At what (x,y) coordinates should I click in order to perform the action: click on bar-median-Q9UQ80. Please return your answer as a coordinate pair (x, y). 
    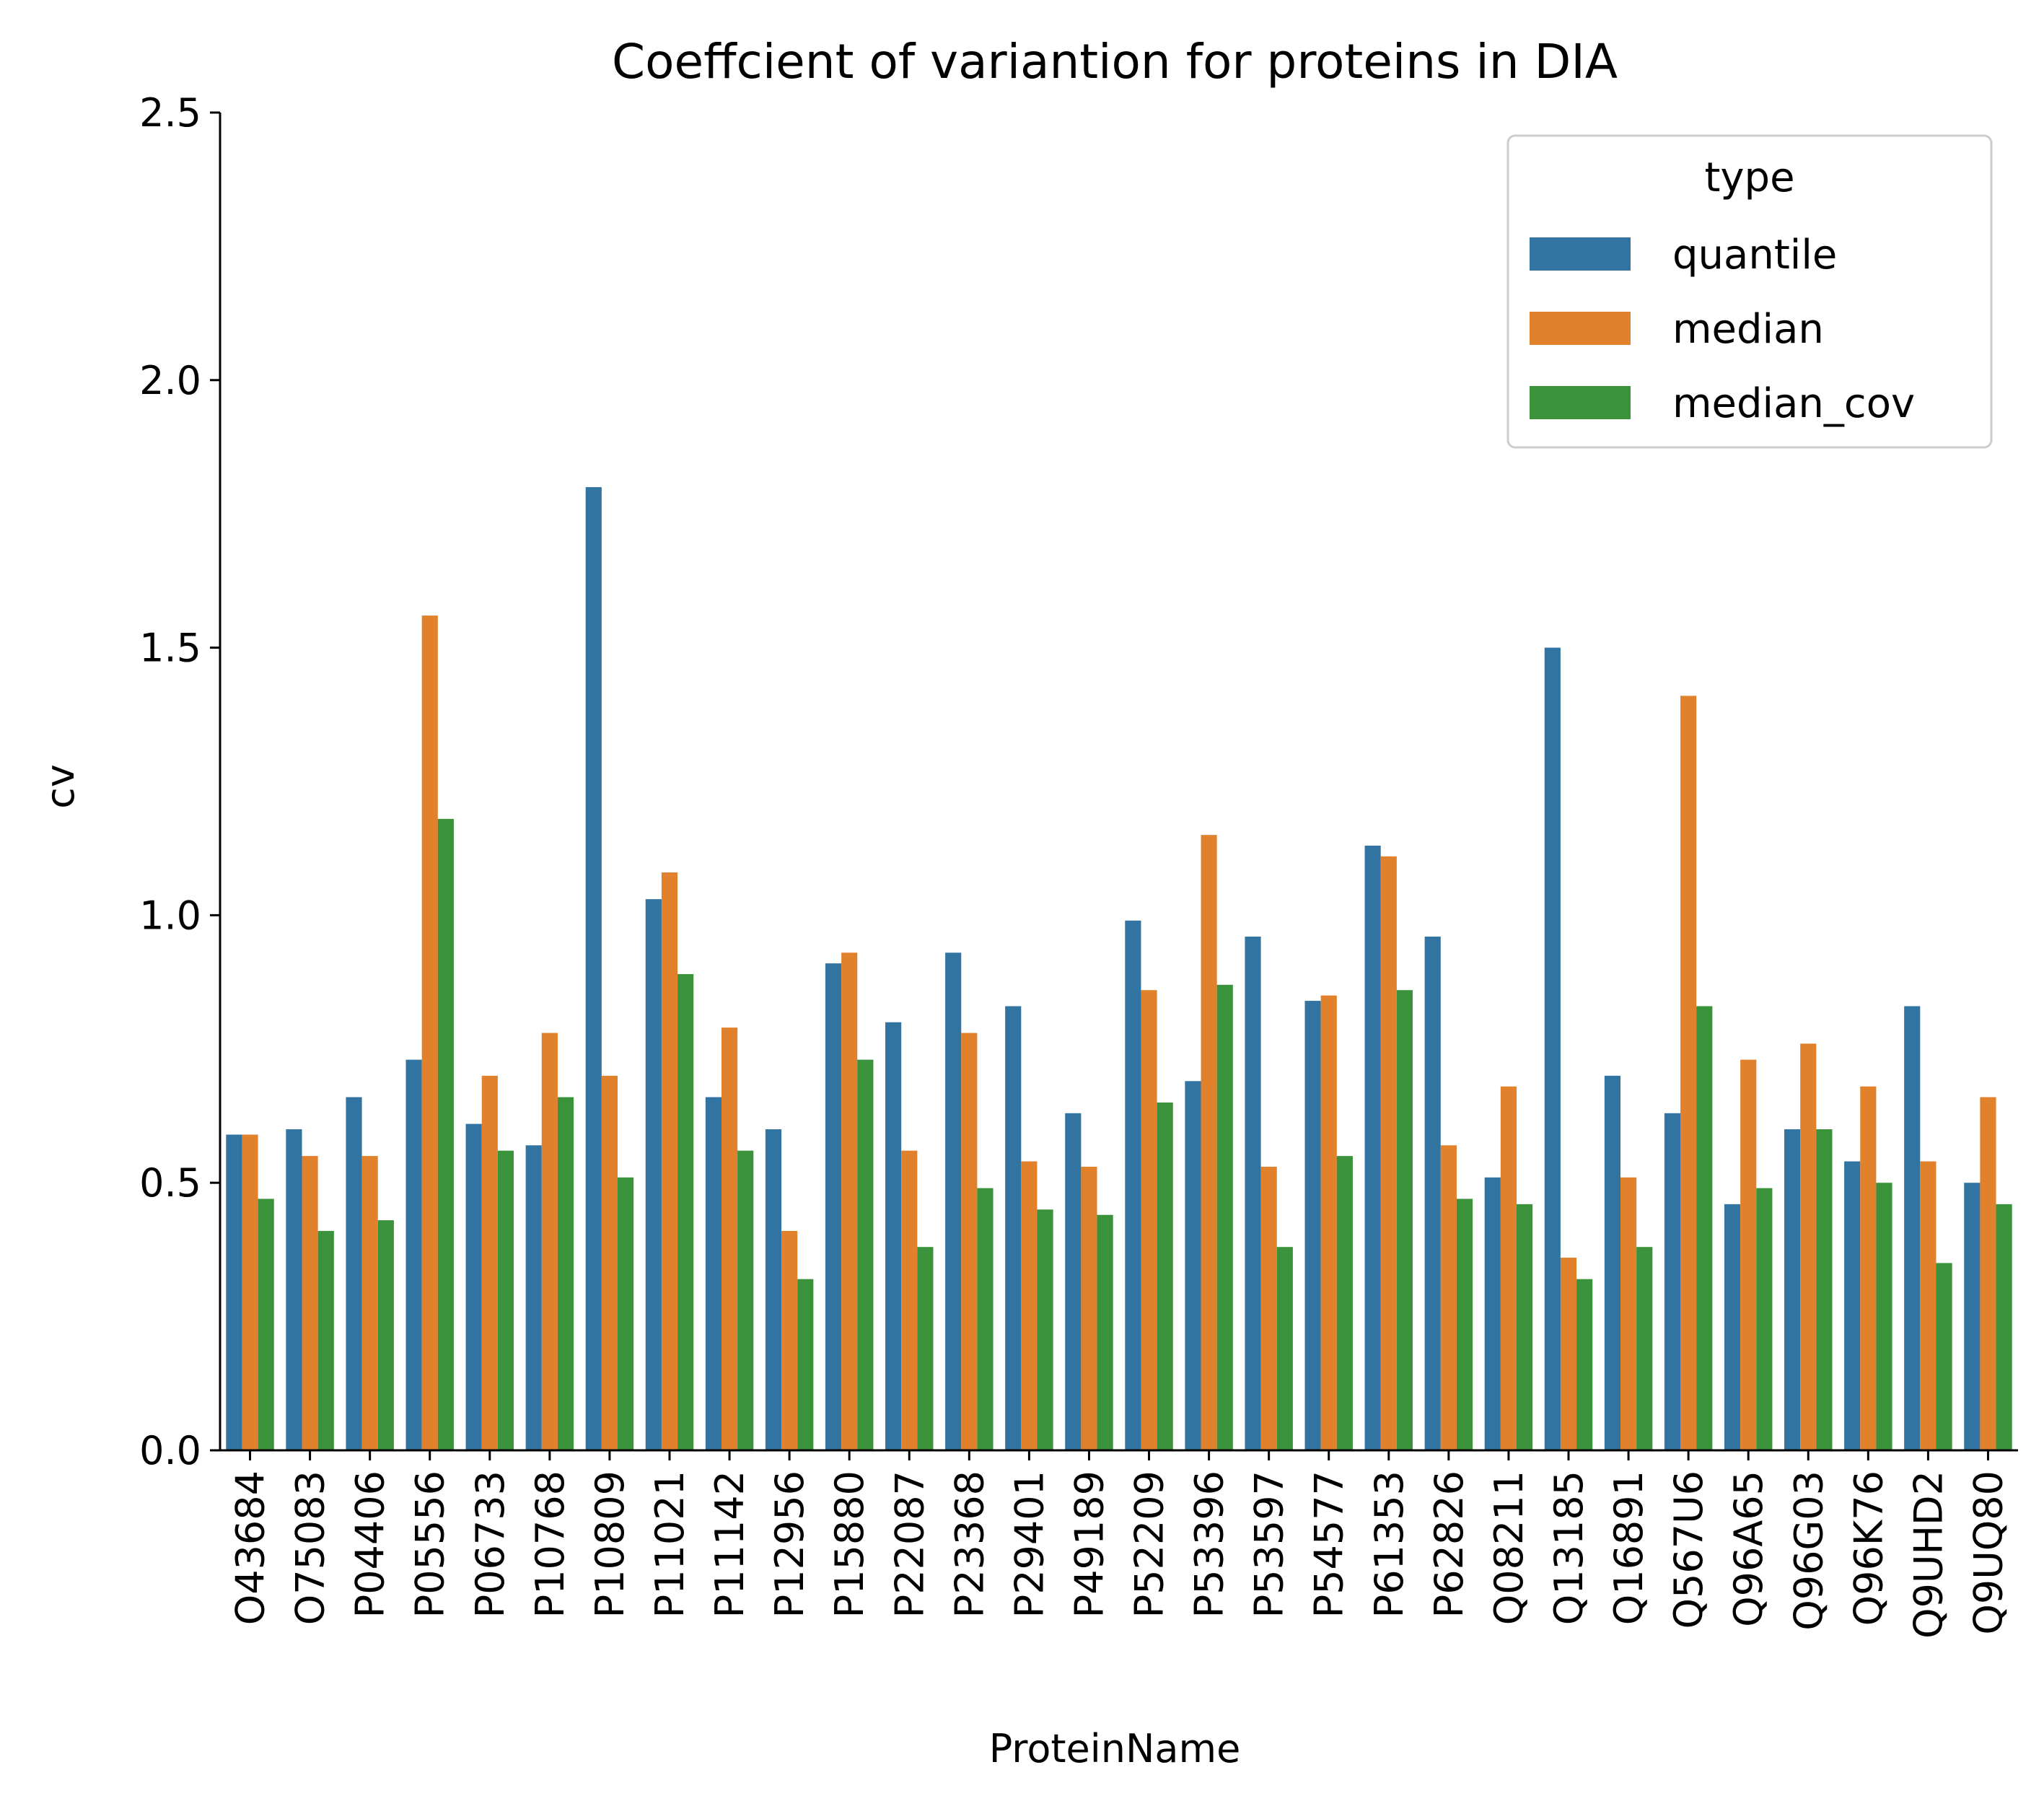
    Looking at the image, I should click on (1988, 1274).